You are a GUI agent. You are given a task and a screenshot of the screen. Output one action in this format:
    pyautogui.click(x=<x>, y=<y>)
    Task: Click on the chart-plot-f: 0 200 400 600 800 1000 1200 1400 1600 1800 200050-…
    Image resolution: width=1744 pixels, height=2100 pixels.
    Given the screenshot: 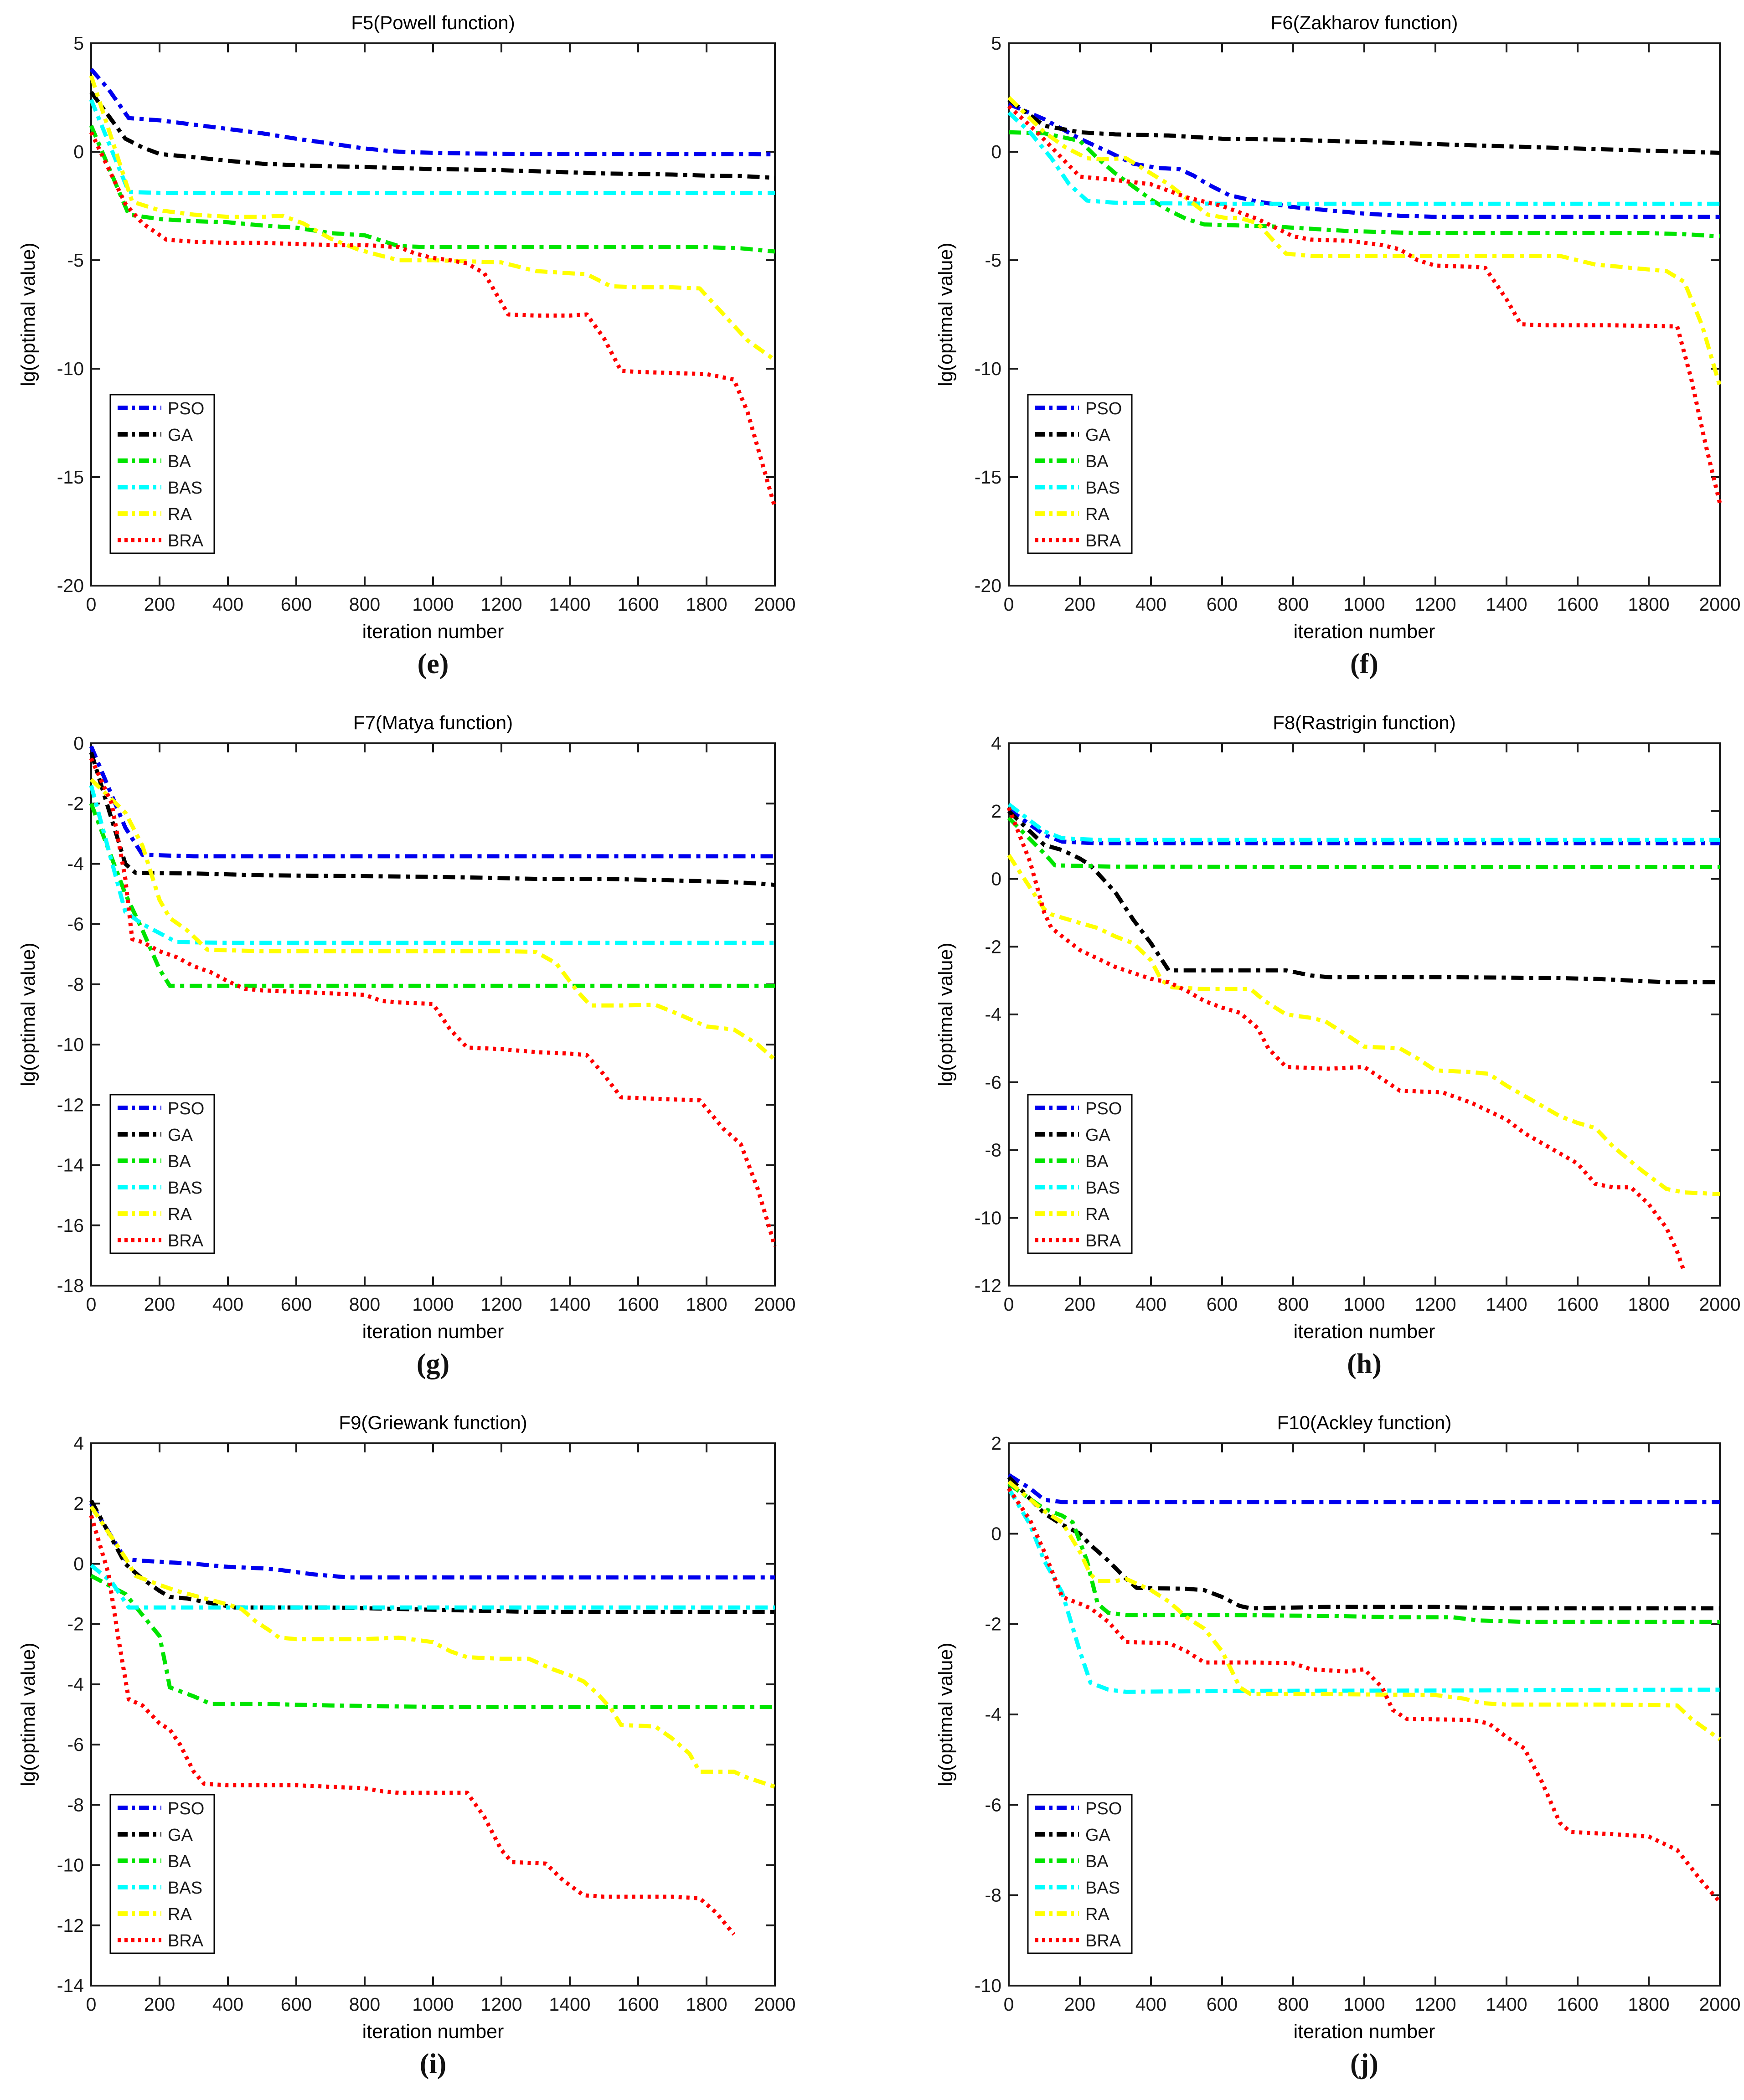 What is the action you would take?
    pyautogui.click(x=1358, y=324)
    